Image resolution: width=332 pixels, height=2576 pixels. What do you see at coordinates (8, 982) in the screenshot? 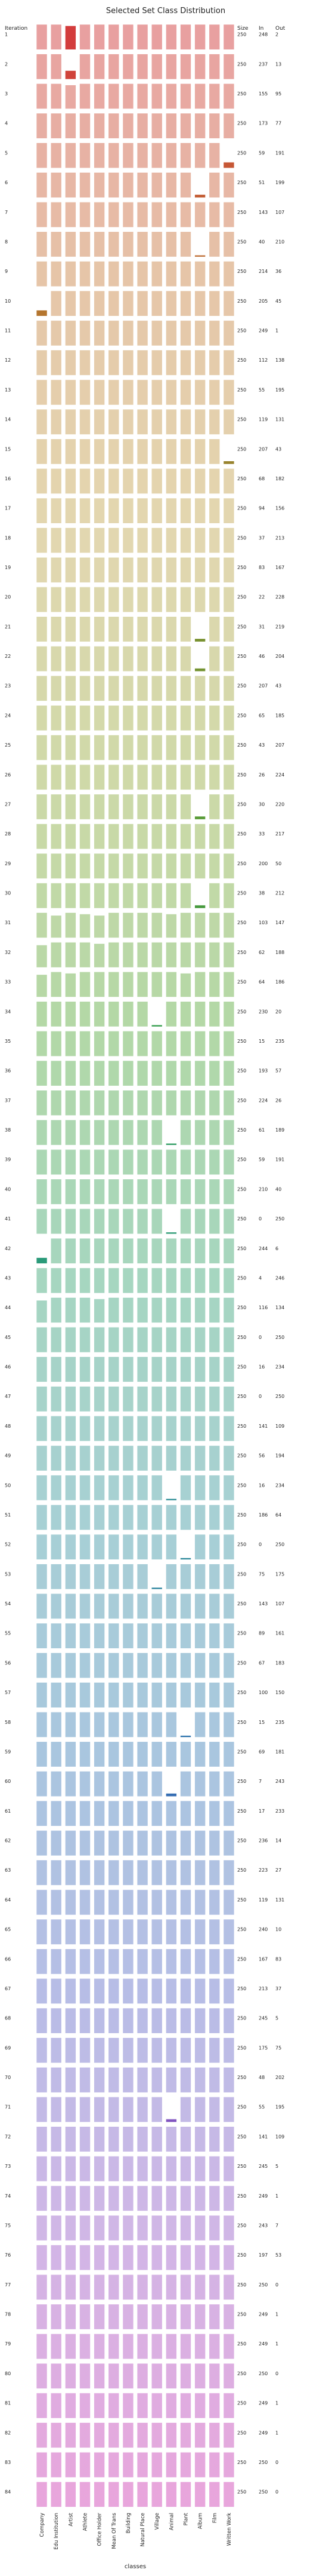
I see `iteration-label: 33` at bounding box center [8, 982].